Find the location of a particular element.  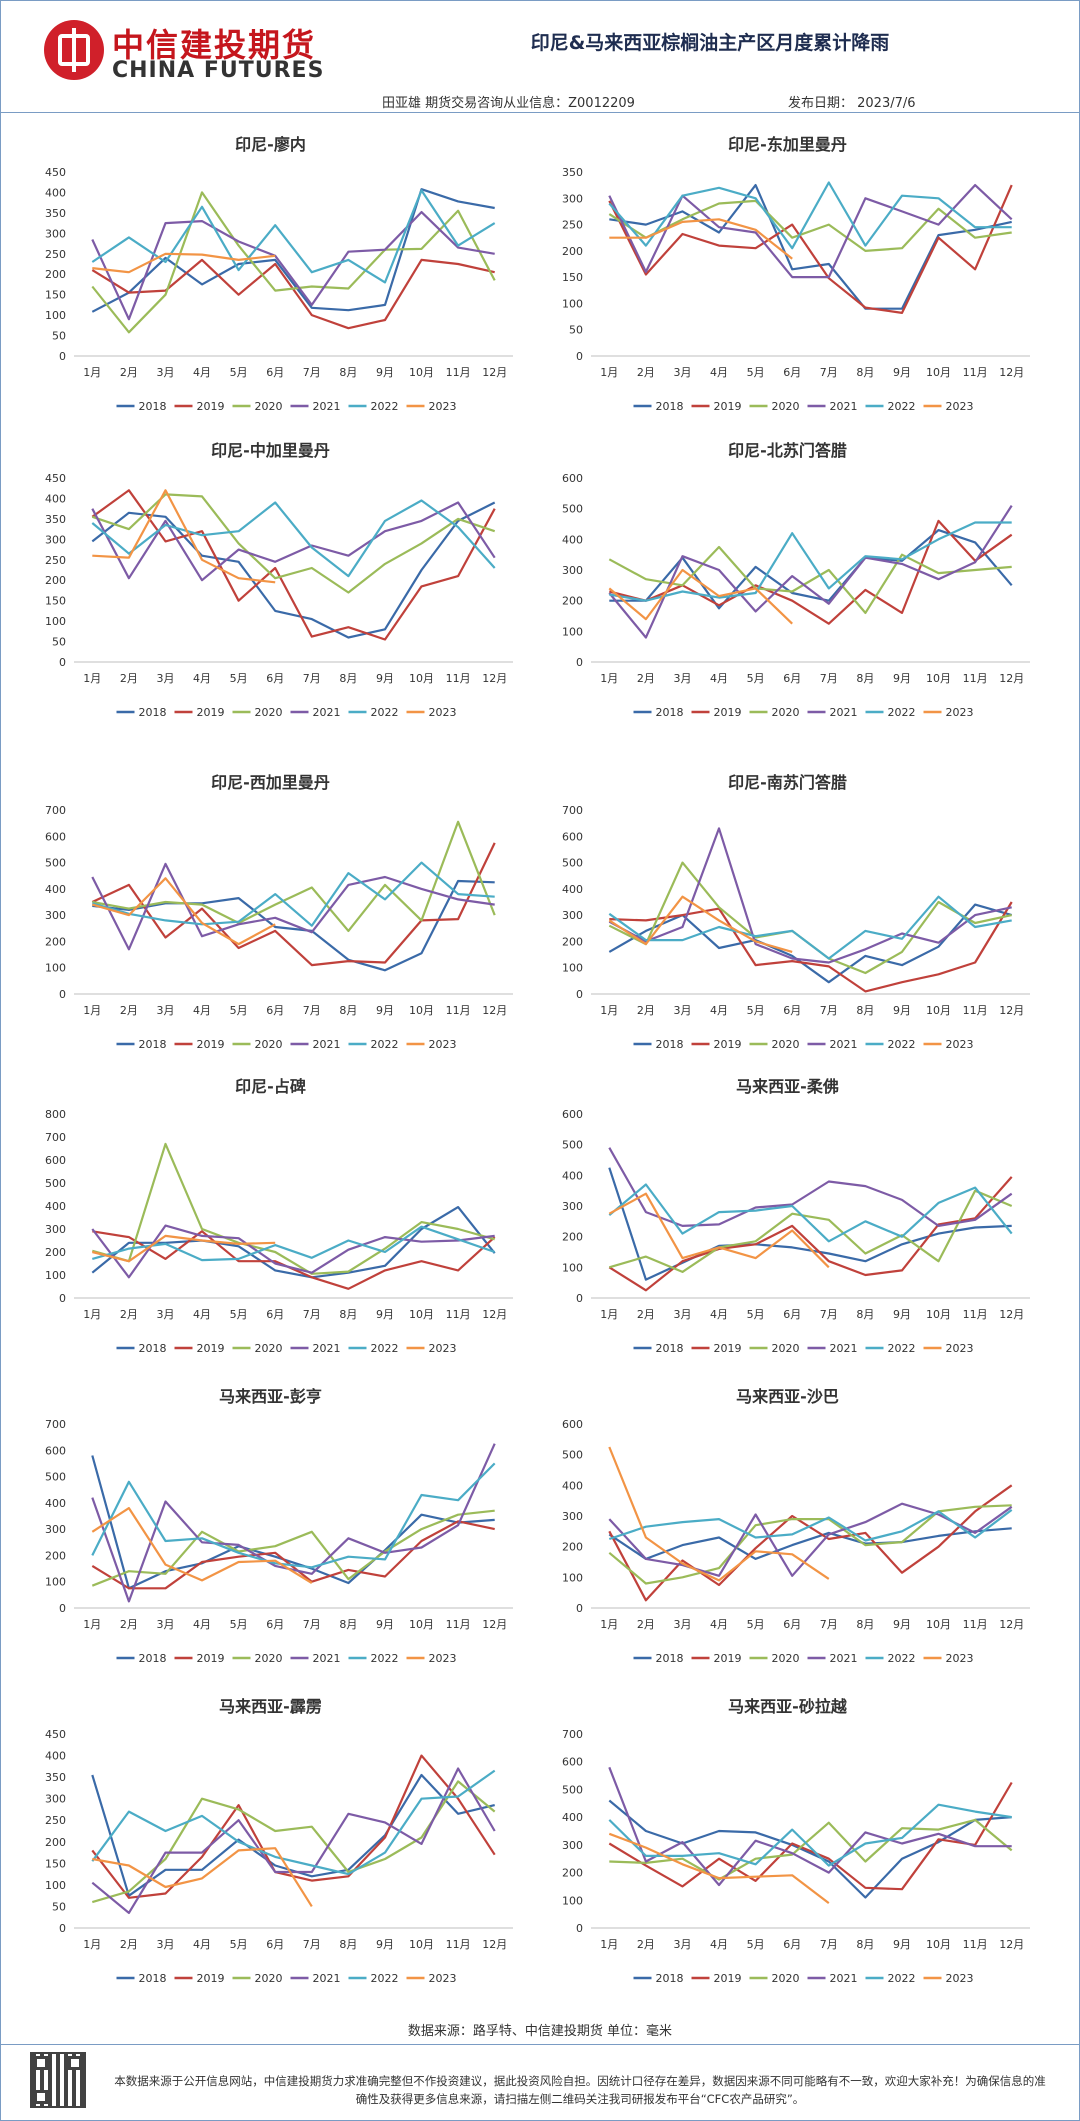

y-tick-label: 450 is located at coordinates (55, 172).